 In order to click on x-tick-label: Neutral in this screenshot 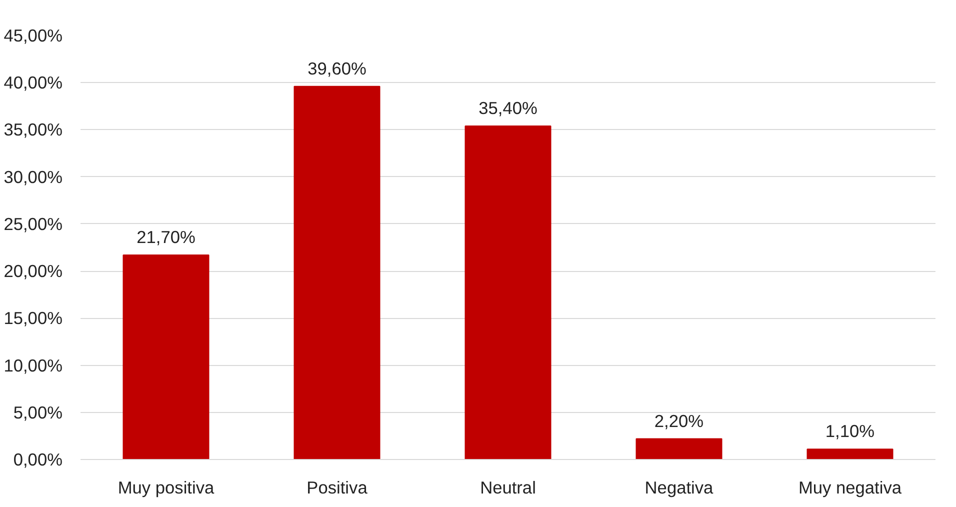, I will do `click(508, 488)`.